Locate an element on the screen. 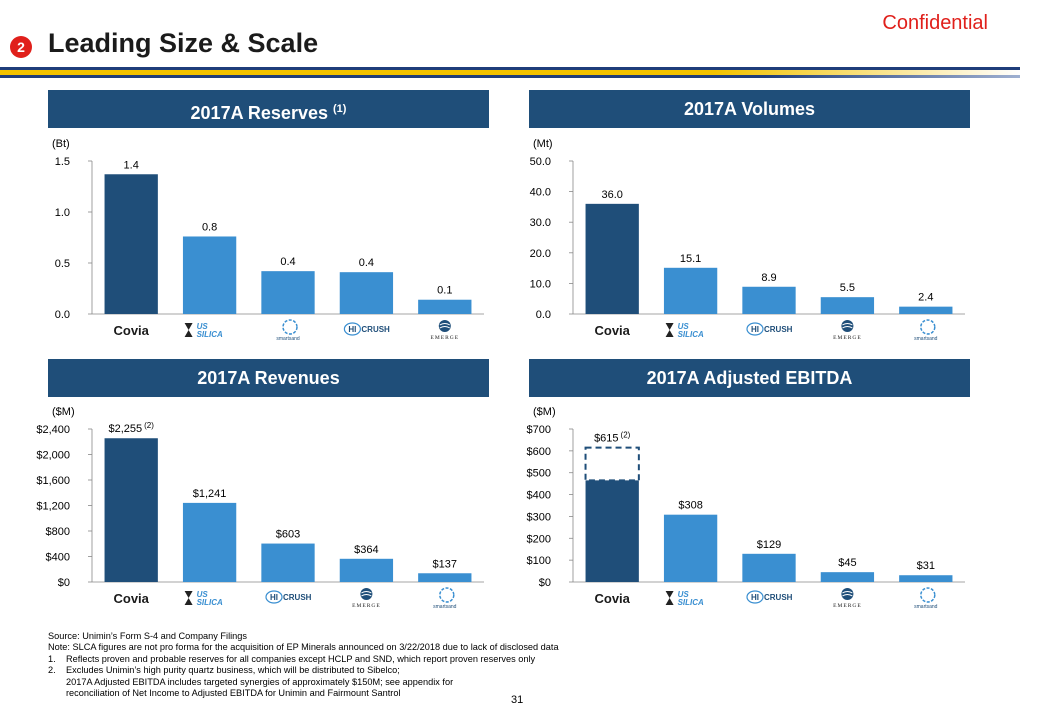 The height and width of the screenshot is (720, 1040). y-tick-label: $2,000 is located at coordinates (53, 456).